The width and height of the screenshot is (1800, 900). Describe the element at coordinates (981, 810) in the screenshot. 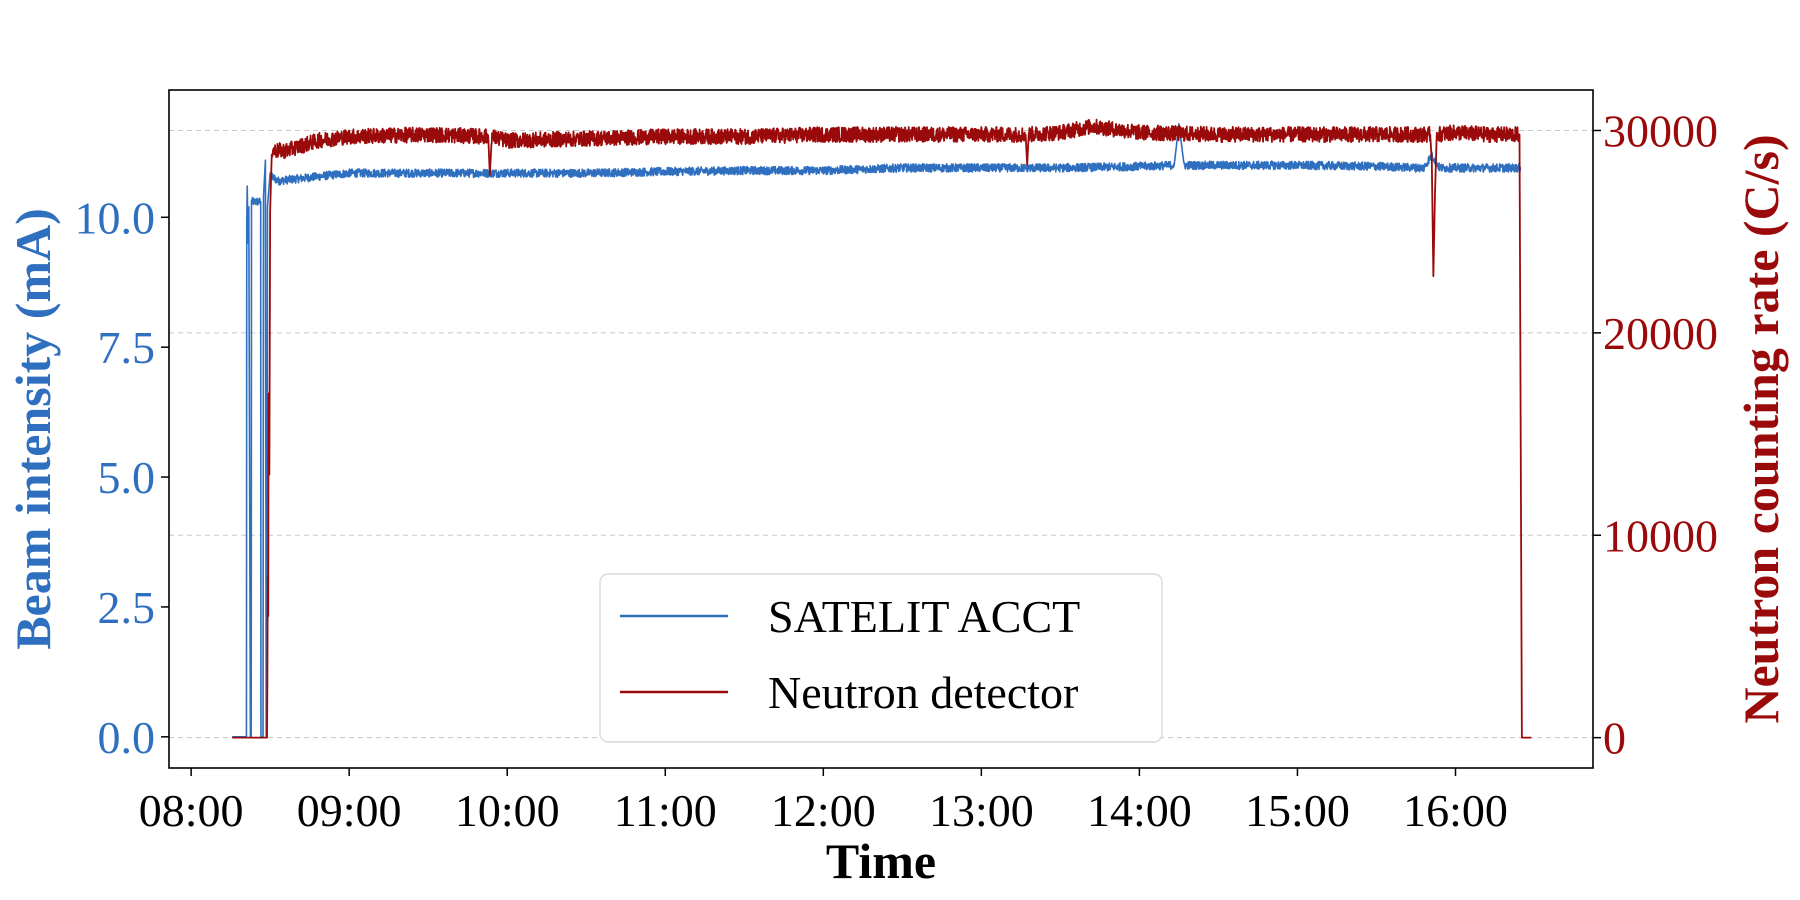

I see `x-tick-label: 13:00` at that location.